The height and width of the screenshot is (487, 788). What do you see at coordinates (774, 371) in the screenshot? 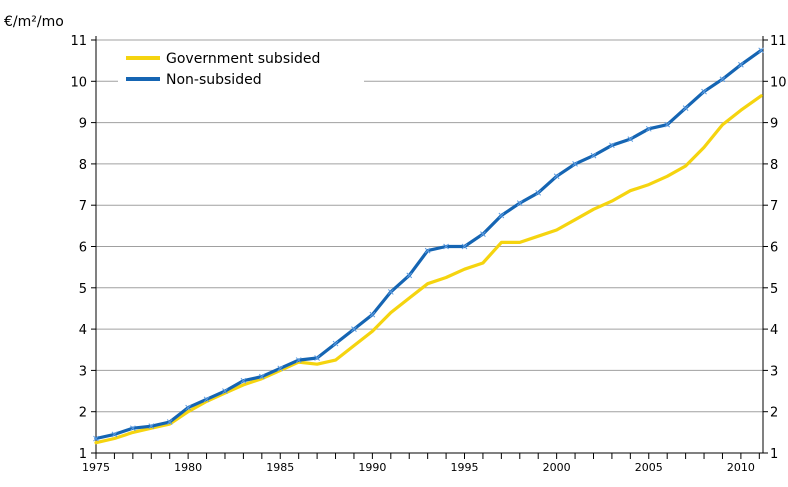
I see `y-tick-label-right: 3` at bounding box center [774, 371].